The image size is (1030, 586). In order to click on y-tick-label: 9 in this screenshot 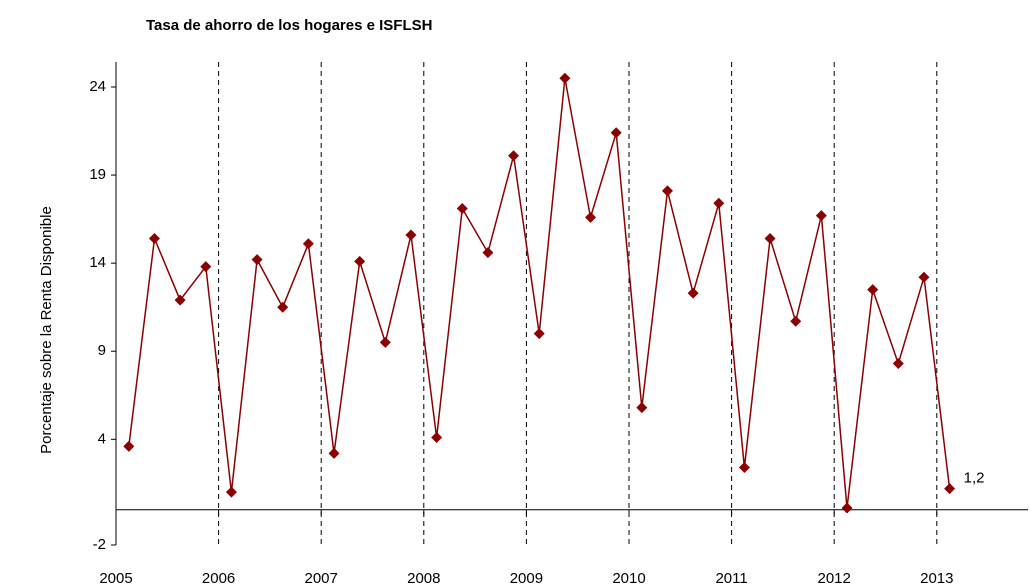, I will do `click(102, 350)`.